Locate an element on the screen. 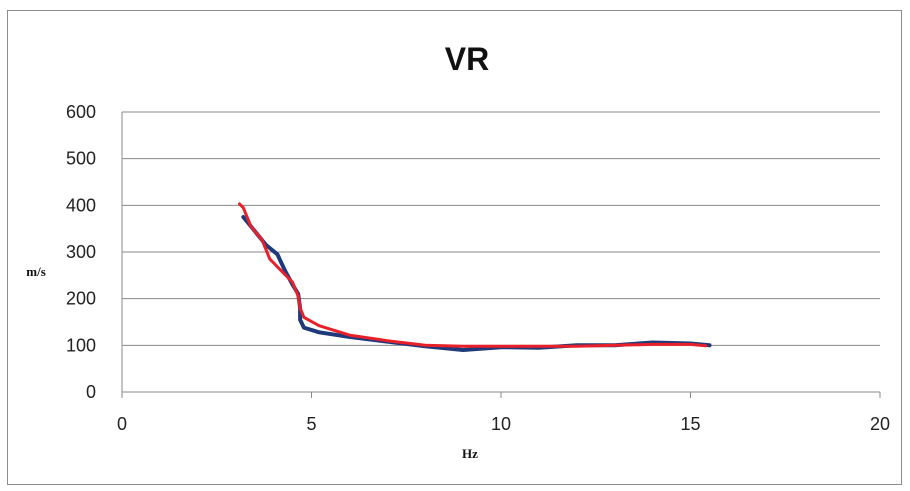 The height and width of the screenshot is (491, 910). y-tick-label: 0 is located at coordinates (91, 392).